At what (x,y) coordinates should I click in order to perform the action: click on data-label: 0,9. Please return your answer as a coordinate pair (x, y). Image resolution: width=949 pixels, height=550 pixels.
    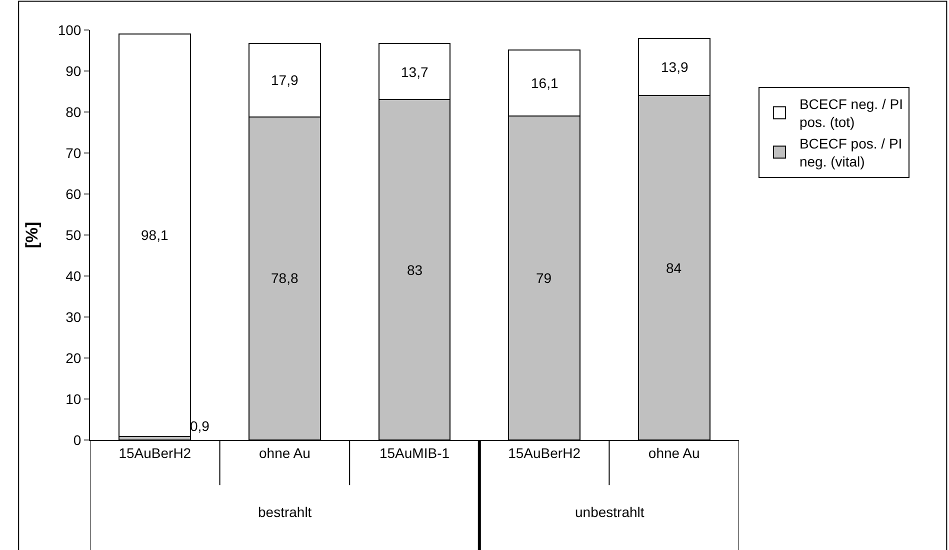
    Looking at the image, I should click on (200, 426).